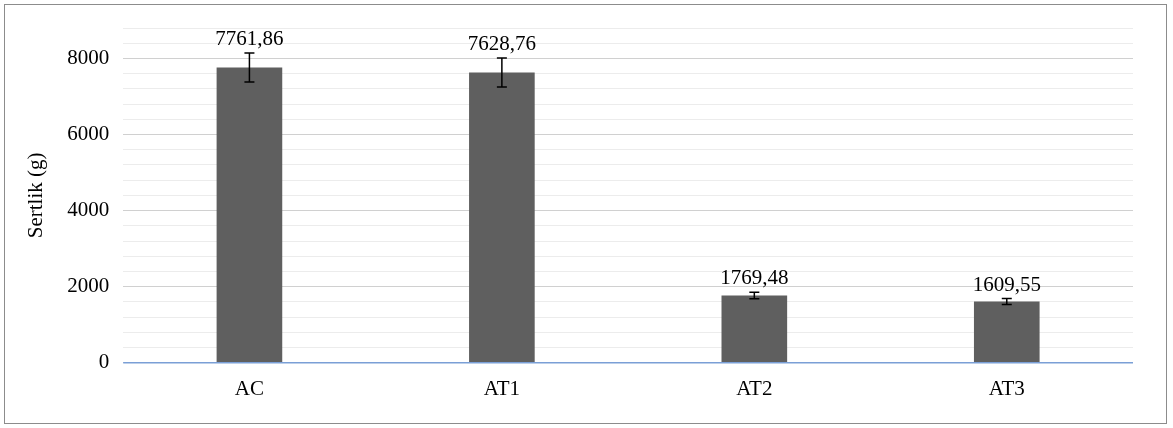 This screenshot has width=1173, height=428. I want to click on y-axis-title: Sertlik (g), so click(35, 195).